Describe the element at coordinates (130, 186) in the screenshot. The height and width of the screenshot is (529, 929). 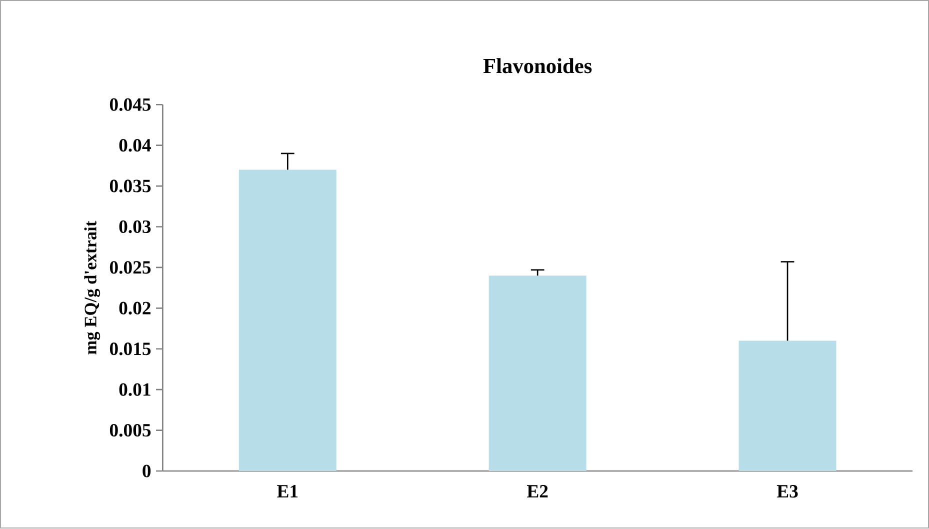
I see `y-tick-label: 0.035` at that location.